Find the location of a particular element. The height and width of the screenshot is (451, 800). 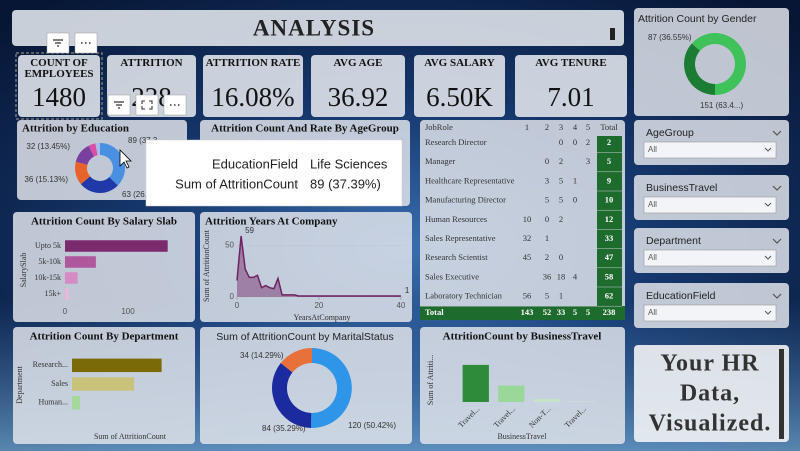

total-cell: 47 is located at coordinates (609, 257).